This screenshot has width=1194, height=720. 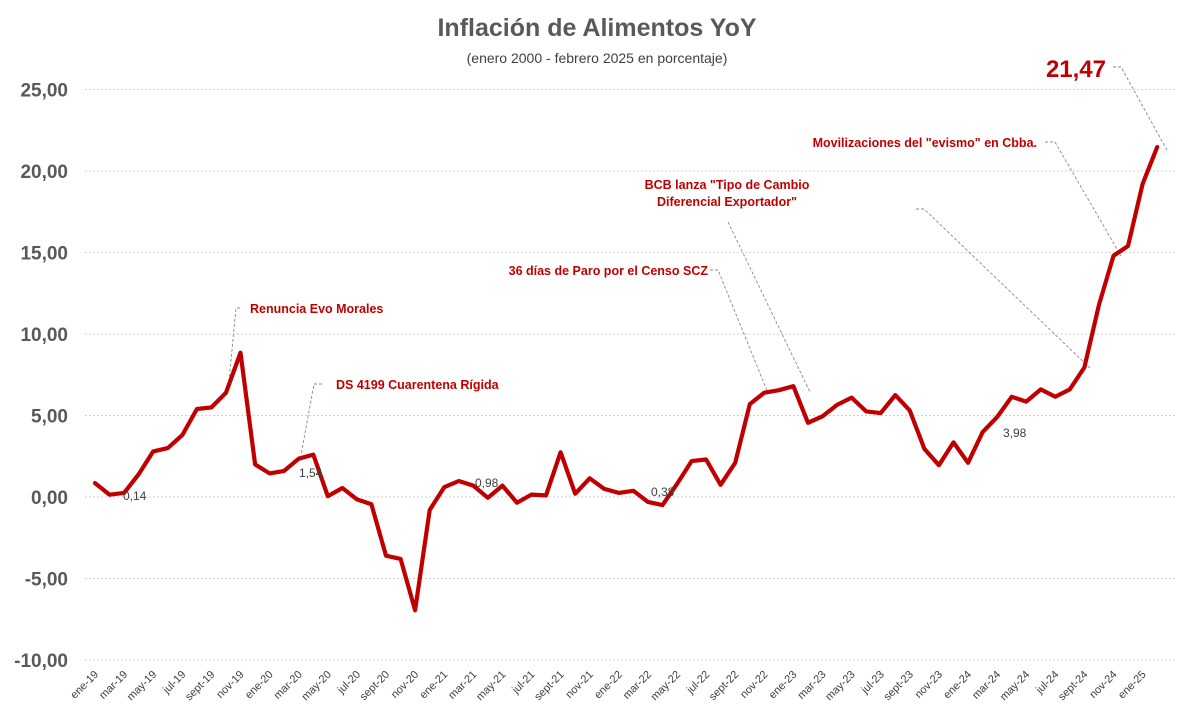 I want to click on x-tick-label: sept-21, so click(x=549, y=686).